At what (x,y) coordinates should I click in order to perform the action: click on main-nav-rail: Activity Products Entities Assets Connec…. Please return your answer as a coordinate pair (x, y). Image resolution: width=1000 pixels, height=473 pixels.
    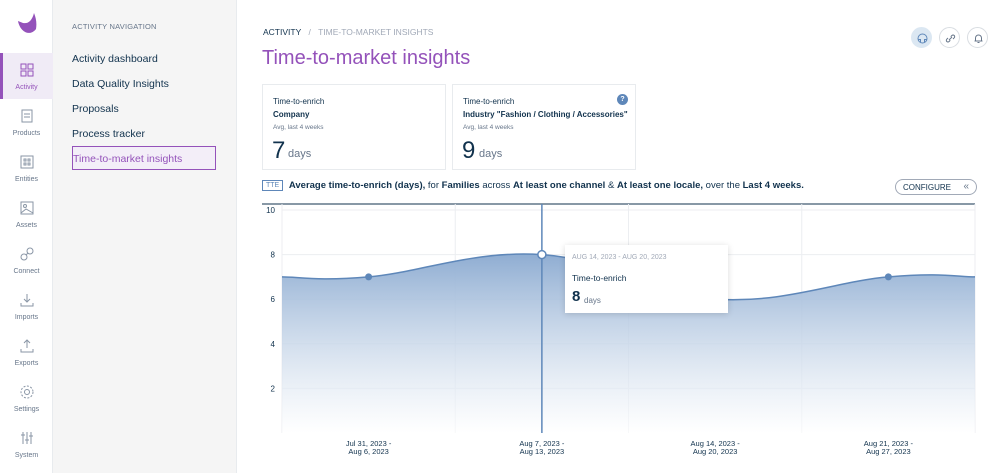
    Looking at the image, I should click on (26, 236).